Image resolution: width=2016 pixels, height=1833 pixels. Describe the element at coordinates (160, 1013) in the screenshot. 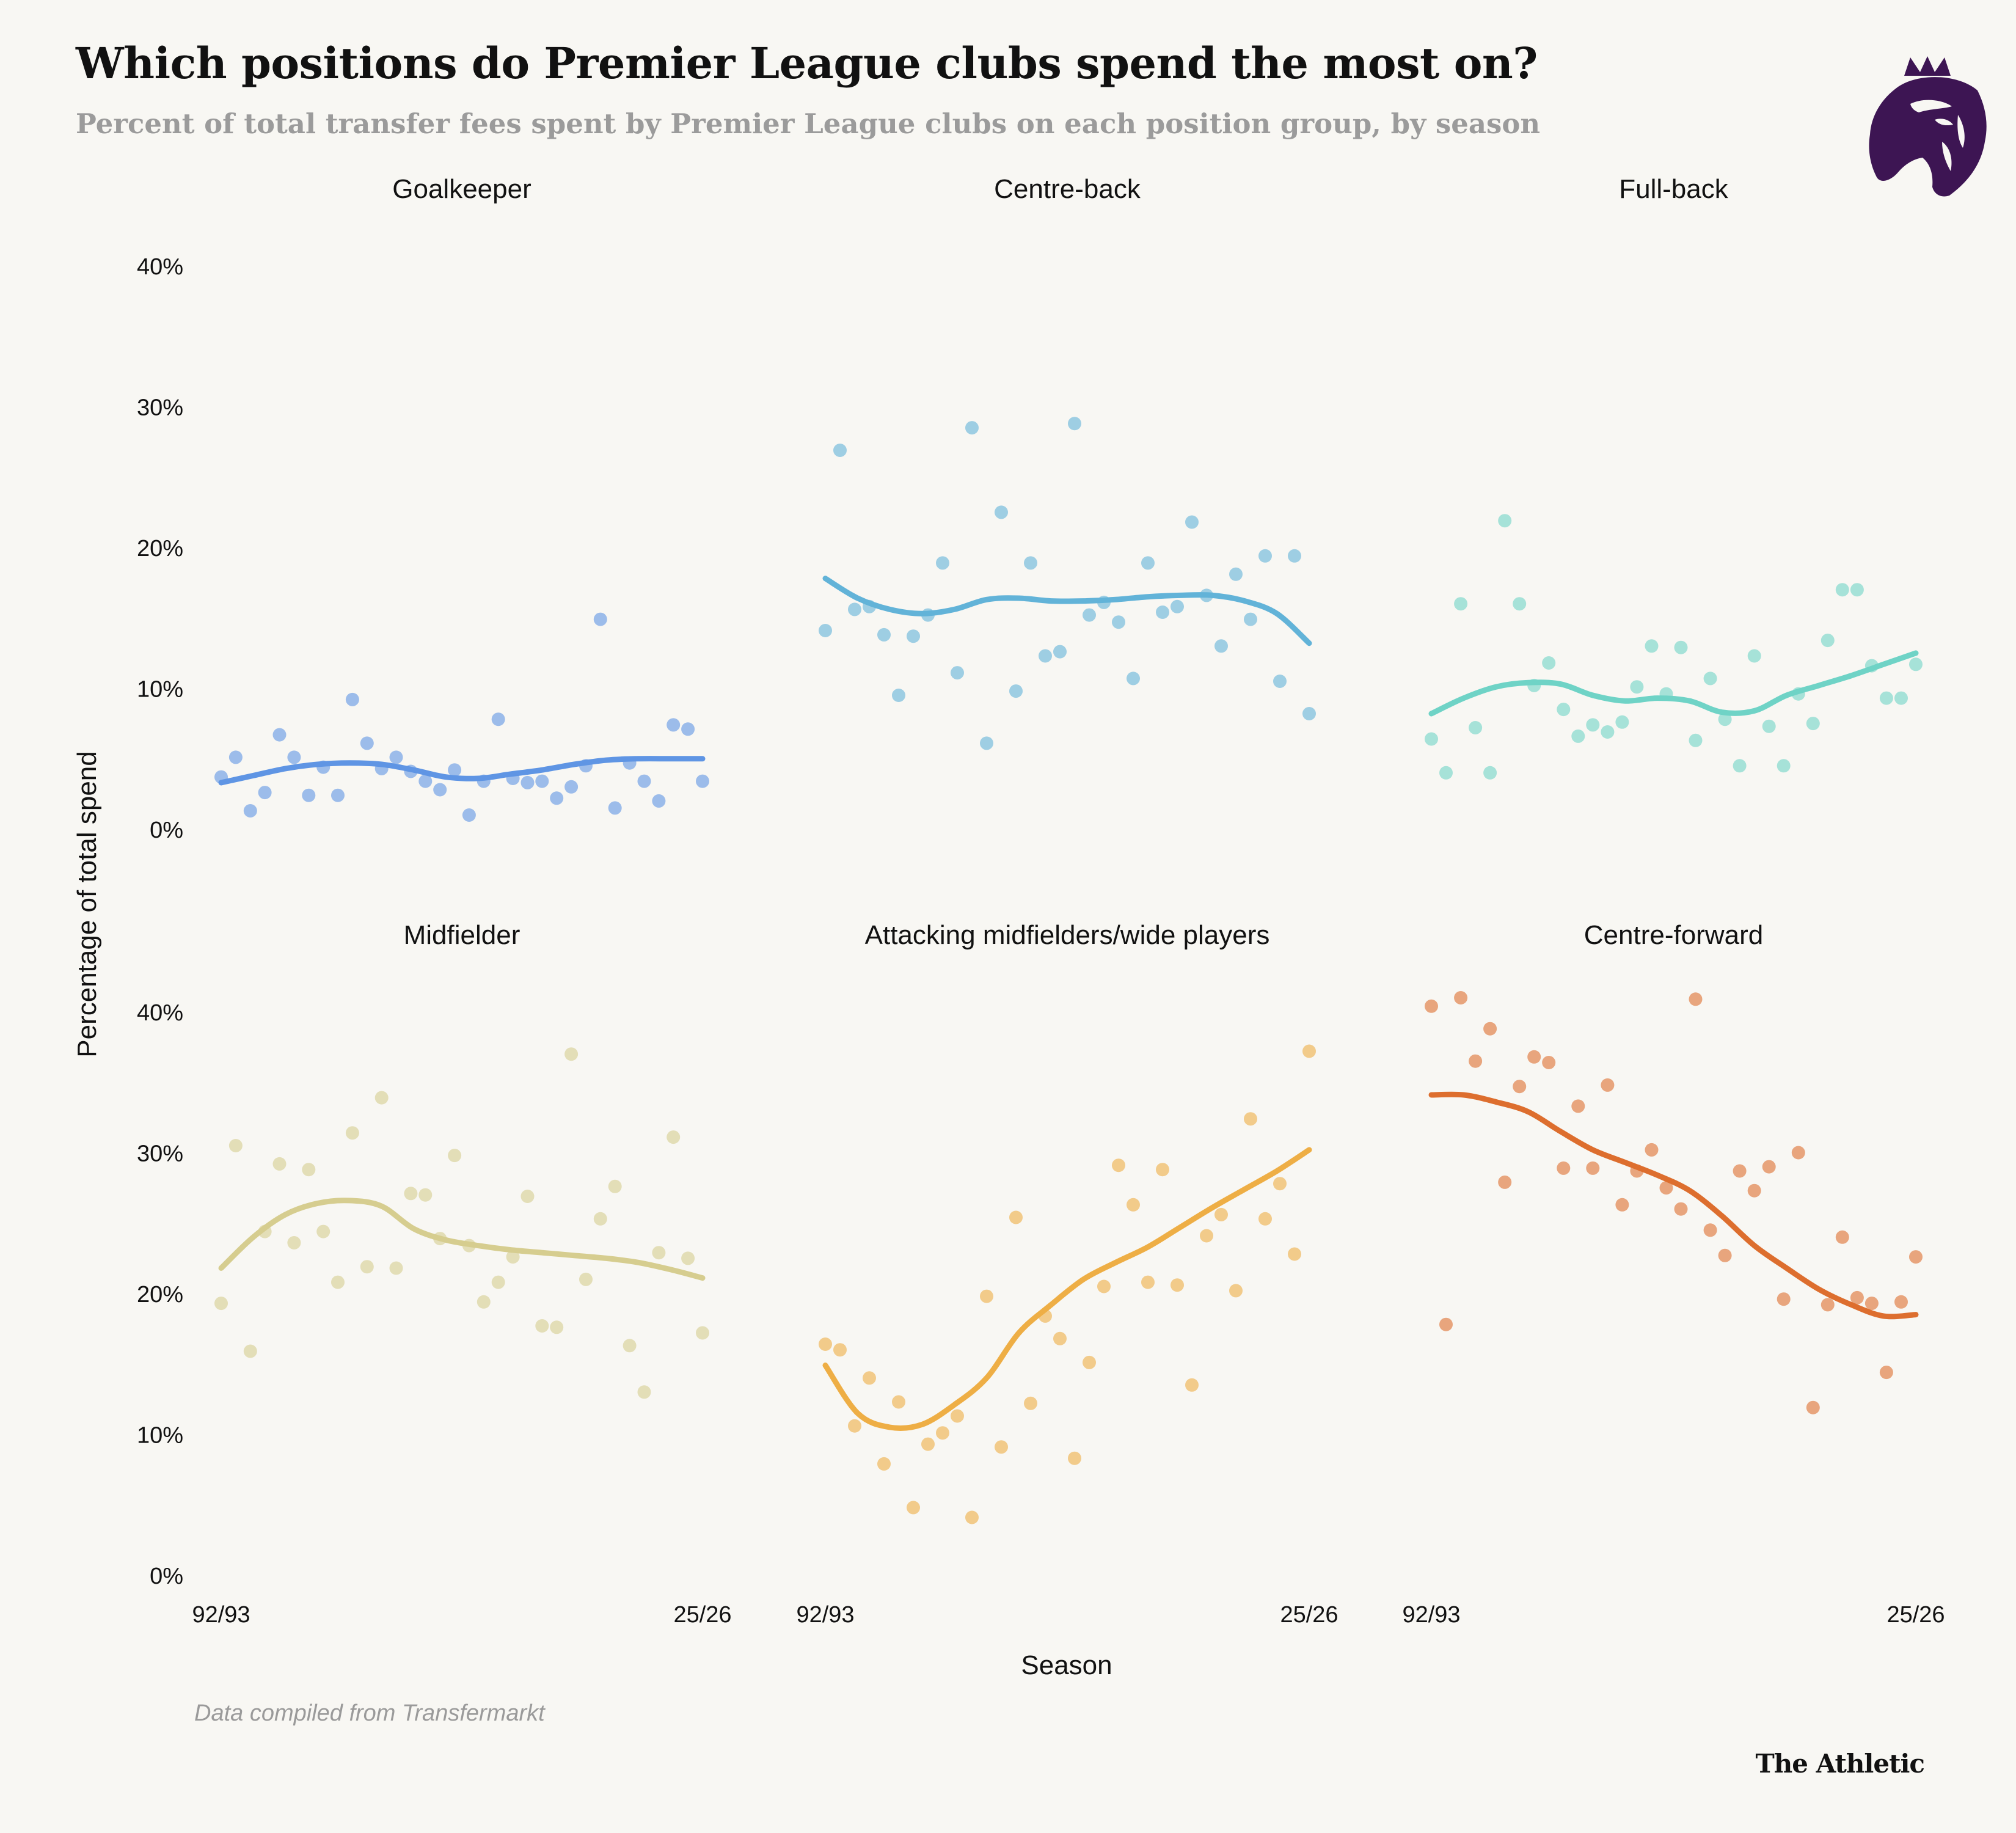

I see `y-tick-label: 40%` at that location.